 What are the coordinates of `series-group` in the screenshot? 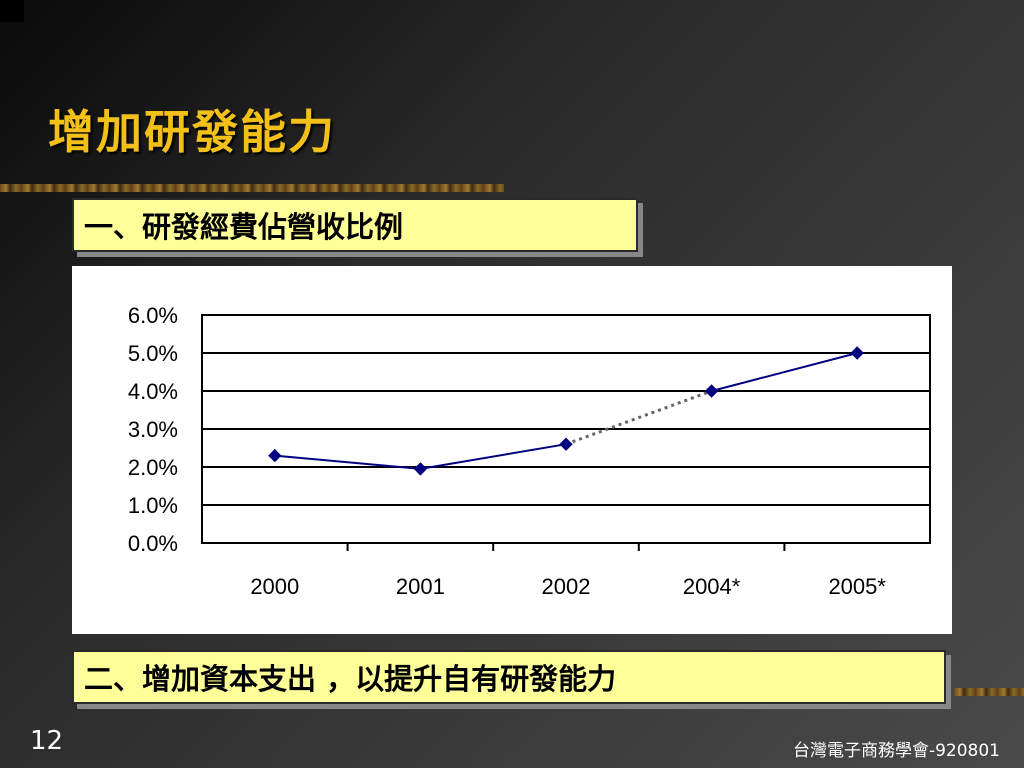 It's located at (566, 411).